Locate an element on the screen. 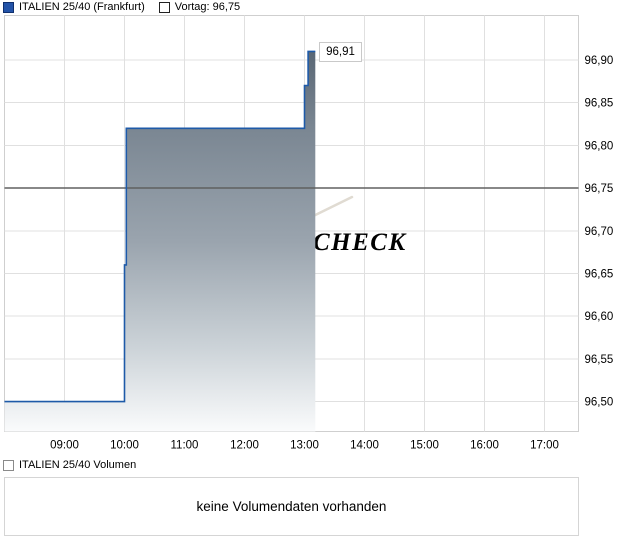 Image resolution: width=620 pixels, height=546 pixels. volume-legend-label: ITALIEN 25/40 Volumen is located at coordinates (78, 465).